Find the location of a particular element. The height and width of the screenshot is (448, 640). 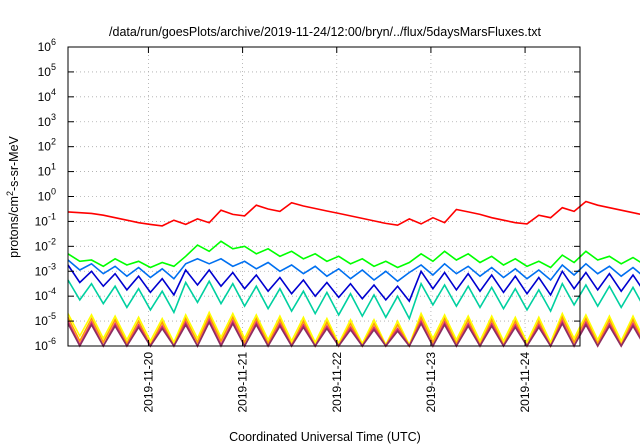

y-tick-exp: -2 is located at coordinates (52, 241).